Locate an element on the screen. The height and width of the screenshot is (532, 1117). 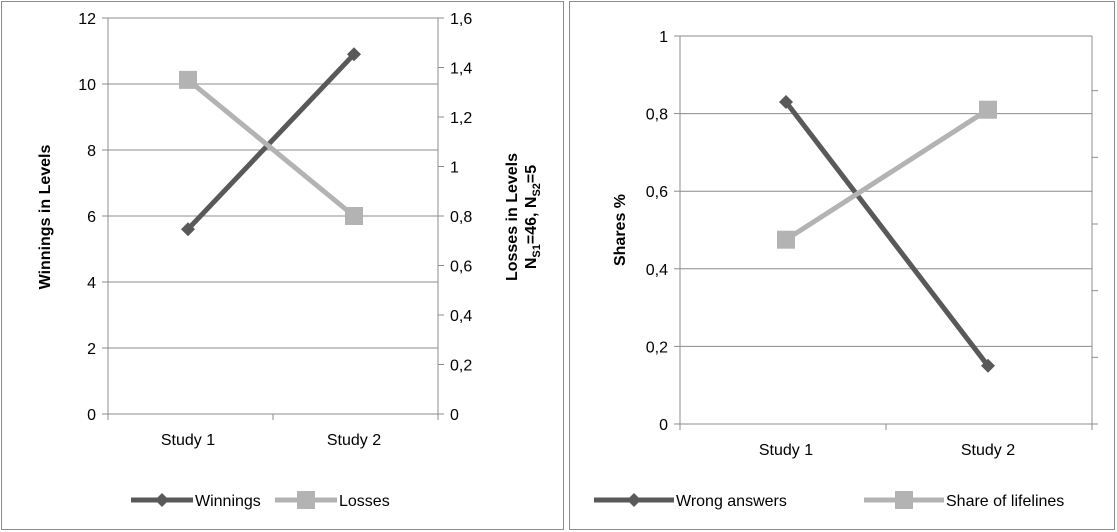
y2-title-mid: =46, N is located at coordinates (531, 221).